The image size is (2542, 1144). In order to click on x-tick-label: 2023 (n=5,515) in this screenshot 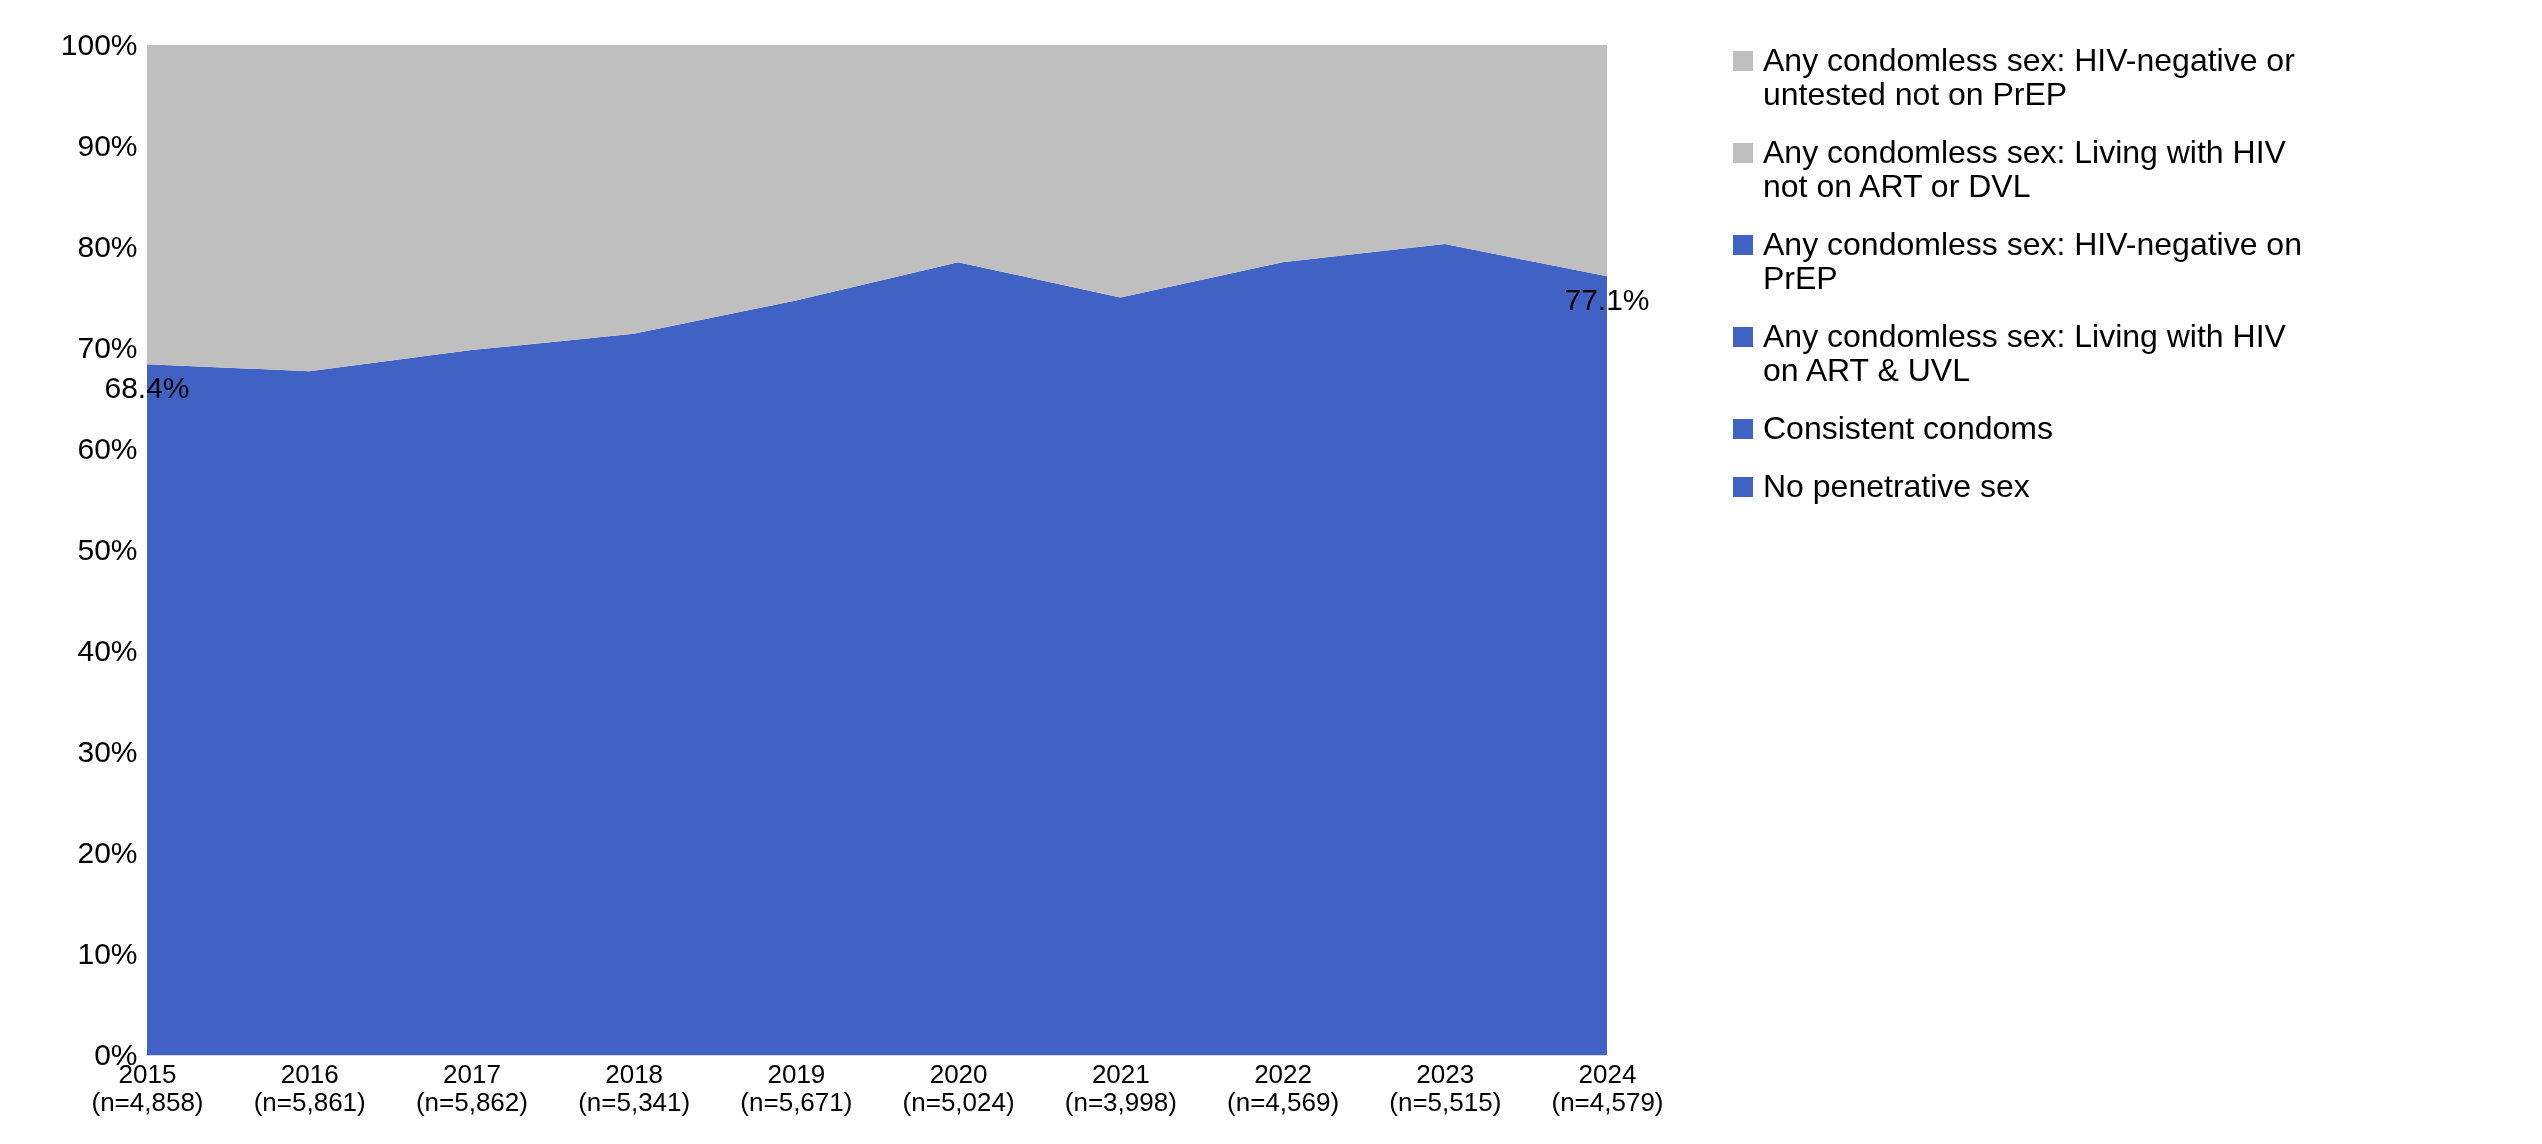, I will do `click(1445, 1087)`.